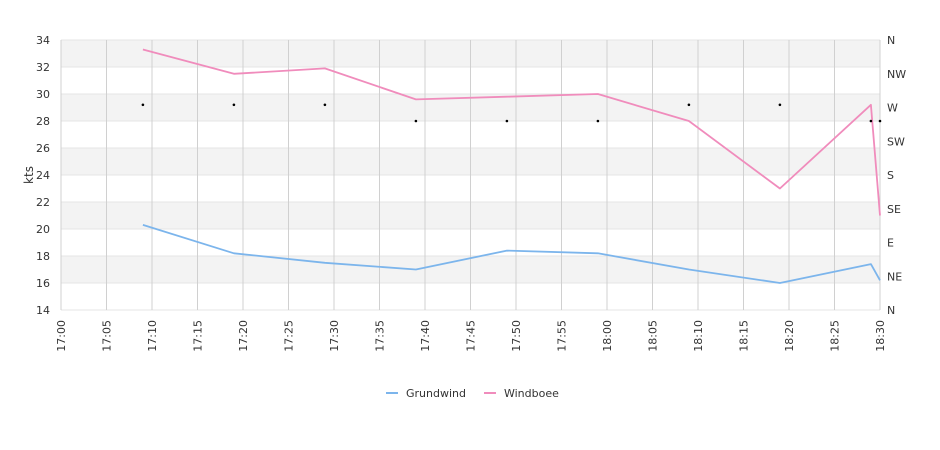 The image size is (940, 450). What do you see at coordinates (425, 336) in the screenshot?
I see `x-tick-label: 17:40` at bounding box center [425, 336].